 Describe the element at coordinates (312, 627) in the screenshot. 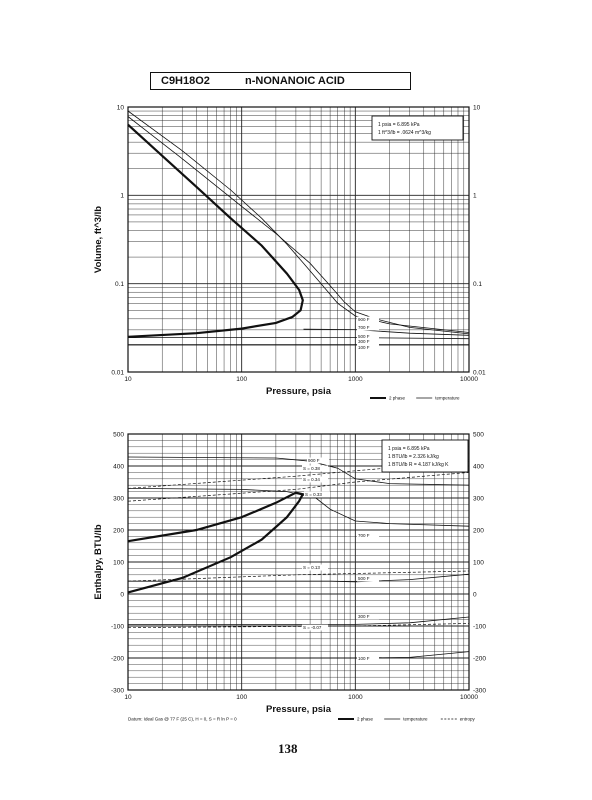

I see `entropy-label: S = -0.07` at that location.